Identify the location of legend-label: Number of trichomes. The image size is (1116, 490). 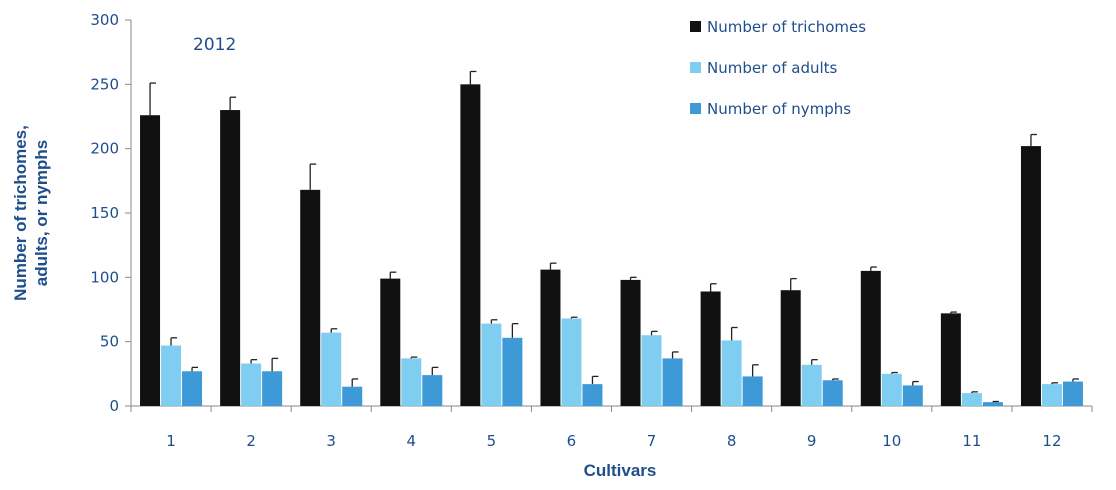
(786, 27).